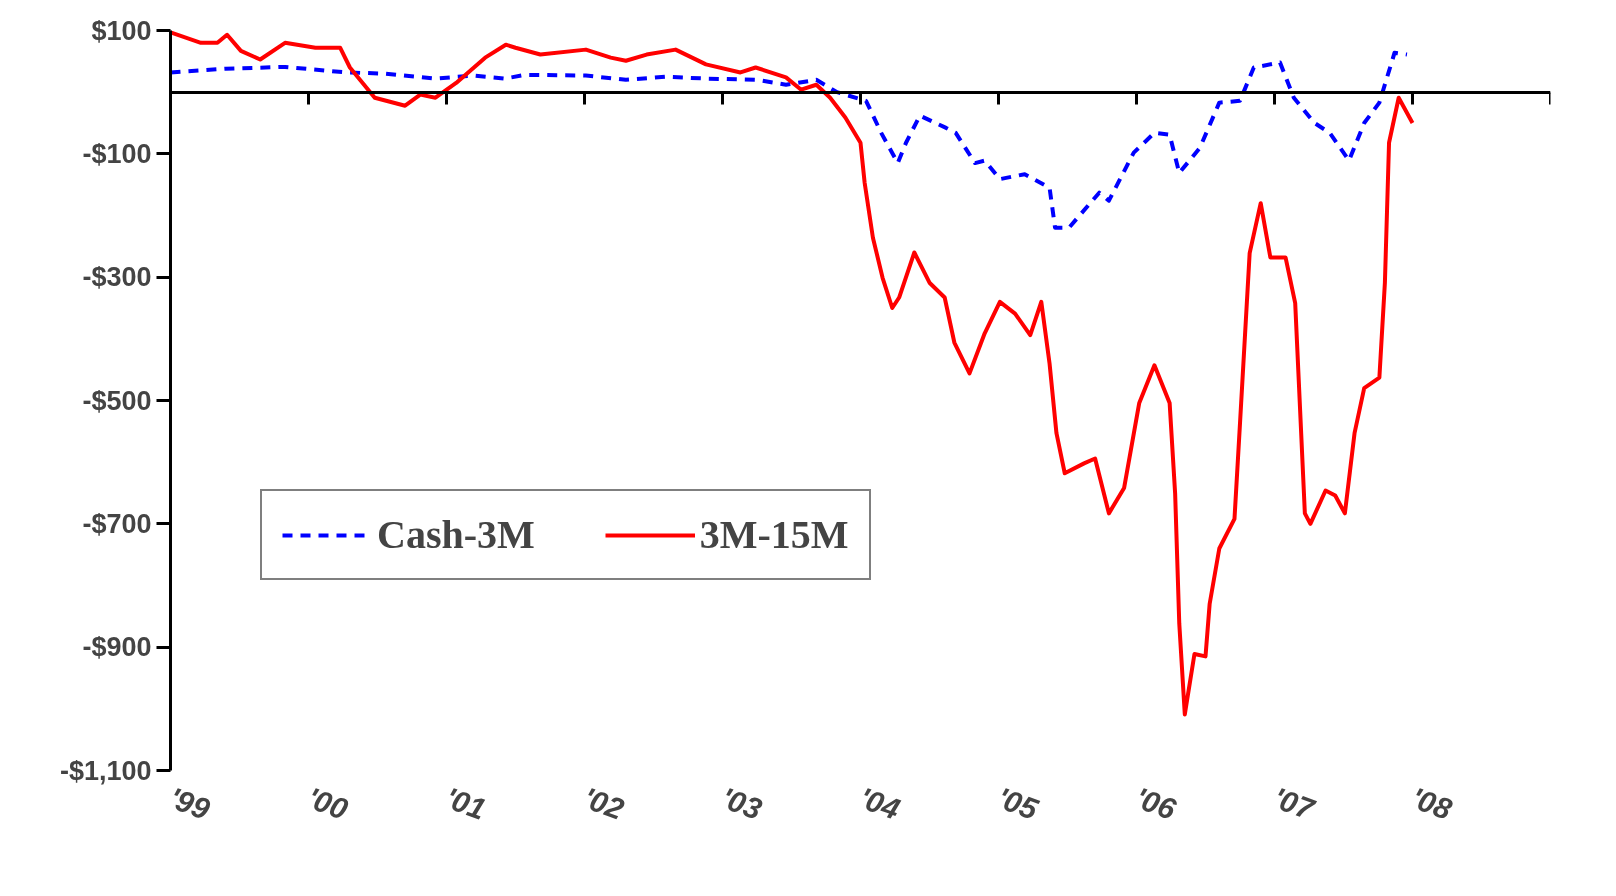 This screenshot has height=896, width=1616. Describe the element at coordinates (189, 803) in the screenshot. I see `x-tick-label: '99` at that location.